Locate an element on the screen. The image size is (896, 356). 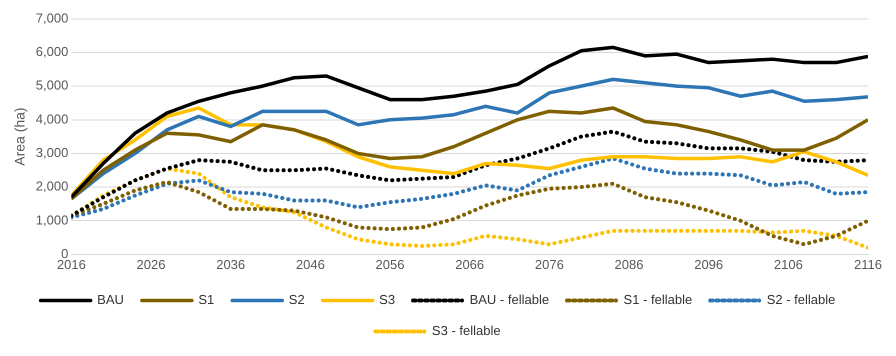
x-tick-label: 2066 is located at coordinates (469, 264).